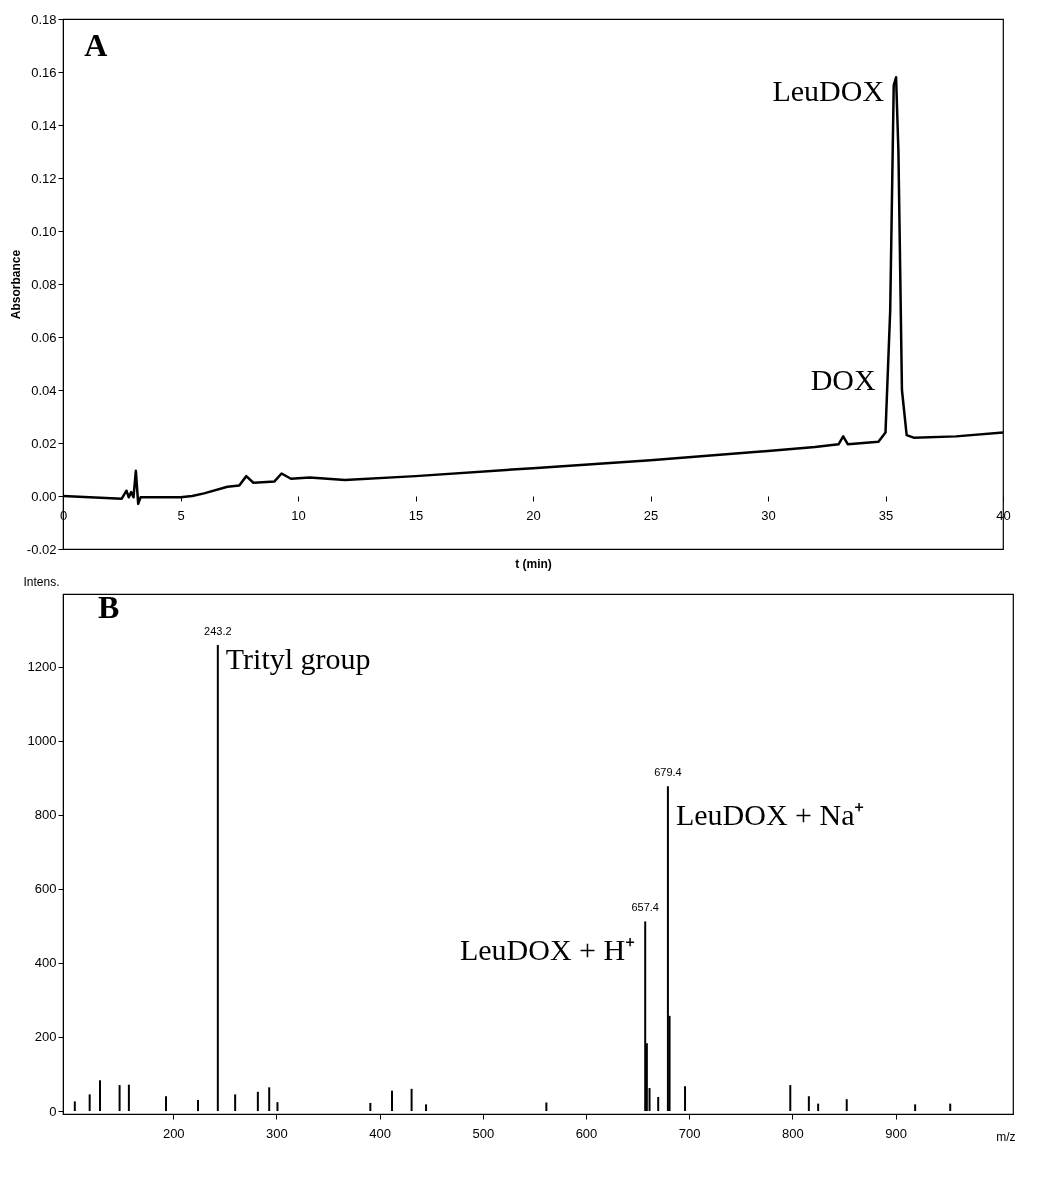 Image resolution: width=1062 pixels, height=1191 pixels. What do you see at coordinates (1006, 1136) in the screenshot?
I see `x-axis-title: m/z` at bounding box center [1006, 1136].